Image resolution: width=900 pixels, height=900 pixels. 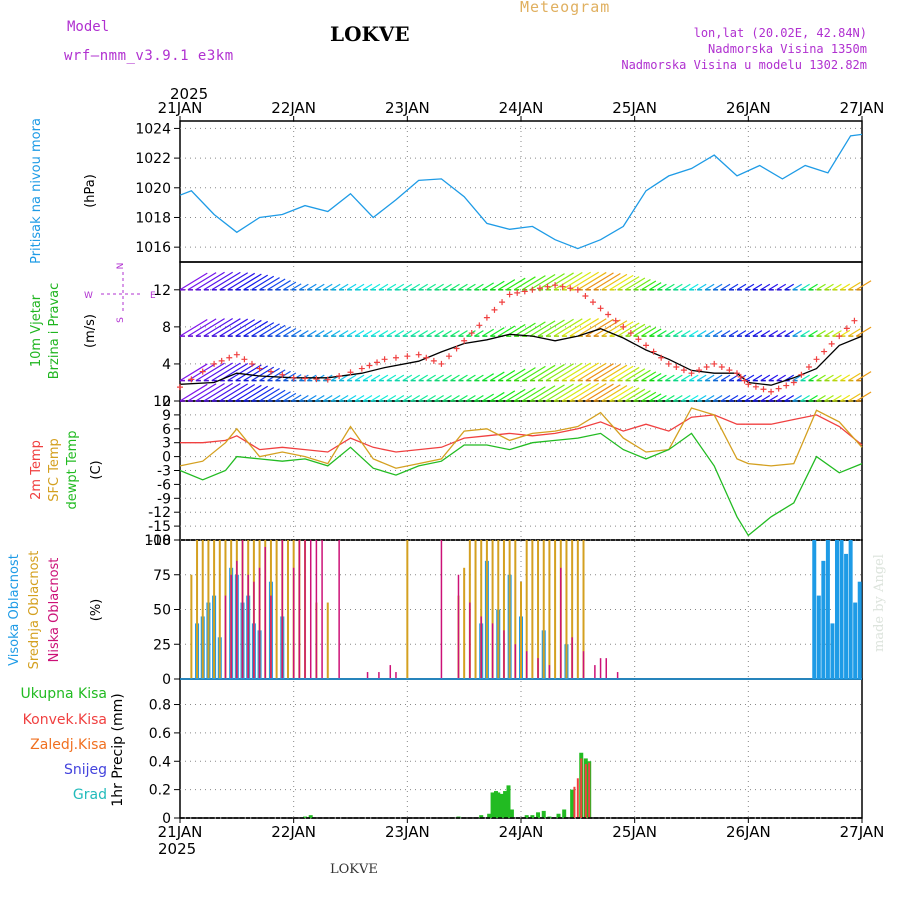 I want to click on precip-legend-4: Grad, so click(x=90, y=795).